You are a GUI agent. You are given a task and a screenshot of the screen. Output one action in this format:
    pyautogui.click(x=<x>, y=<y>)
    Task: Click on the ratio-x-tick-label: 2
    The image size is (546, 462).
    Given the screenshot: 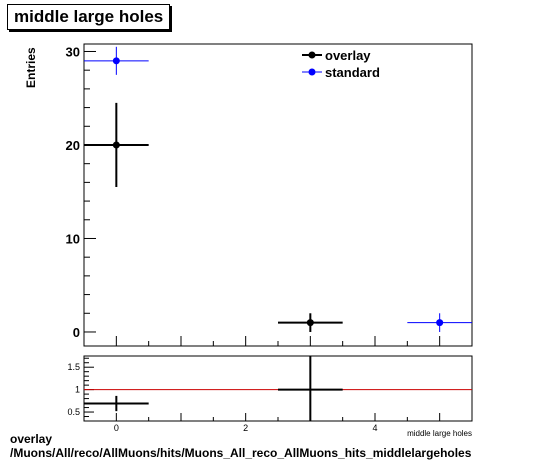 What is the action you would take?
    pyautogui.click(x=245, y=428)
    